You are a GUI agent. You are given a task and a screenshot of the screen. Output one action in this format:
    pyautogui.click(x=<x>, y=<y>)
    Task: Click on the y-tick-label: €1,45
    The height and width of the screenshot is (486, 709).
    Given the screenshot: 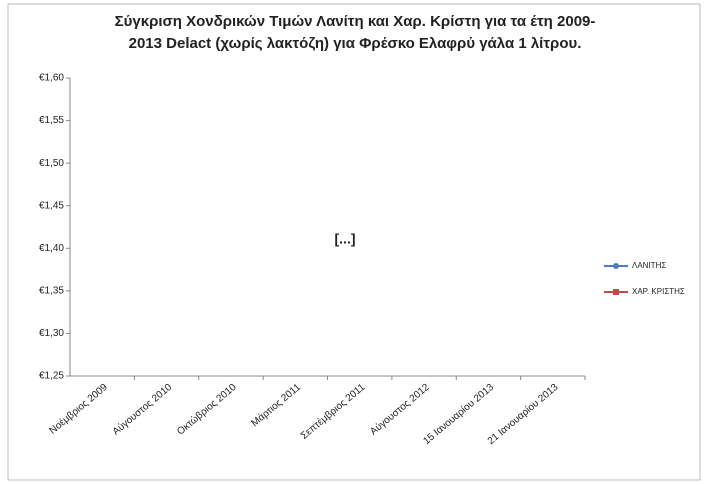 What is the action you would take?
    pyautogui.click(x=51, y=205)
    